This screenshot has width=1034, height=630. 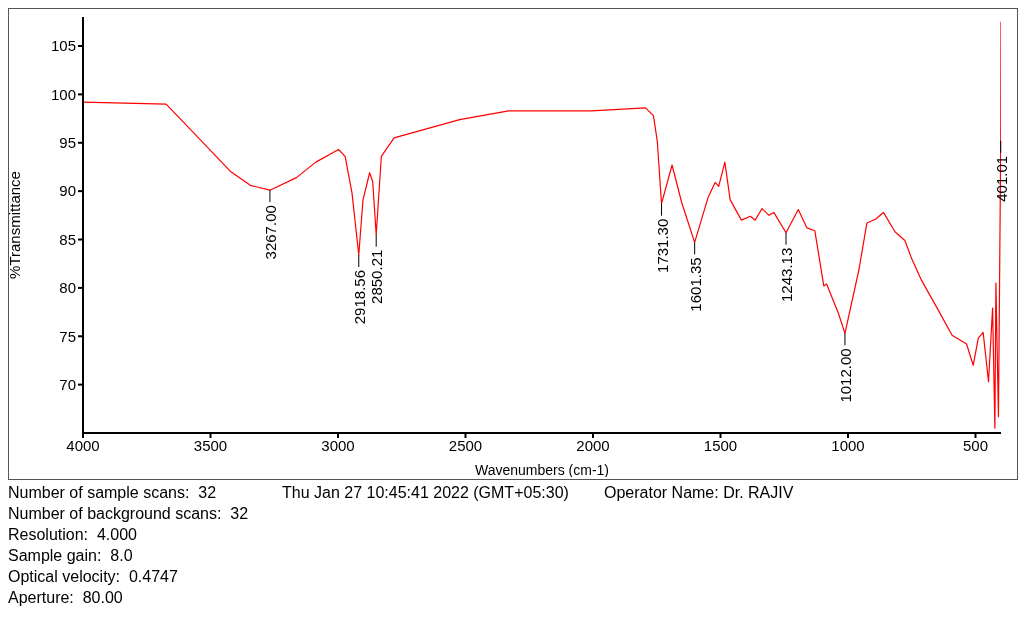 What do you see at coordinates (83, 445) in the screenshot?
I see `x-tick-label: 4000` at bounding box center [83, 445].